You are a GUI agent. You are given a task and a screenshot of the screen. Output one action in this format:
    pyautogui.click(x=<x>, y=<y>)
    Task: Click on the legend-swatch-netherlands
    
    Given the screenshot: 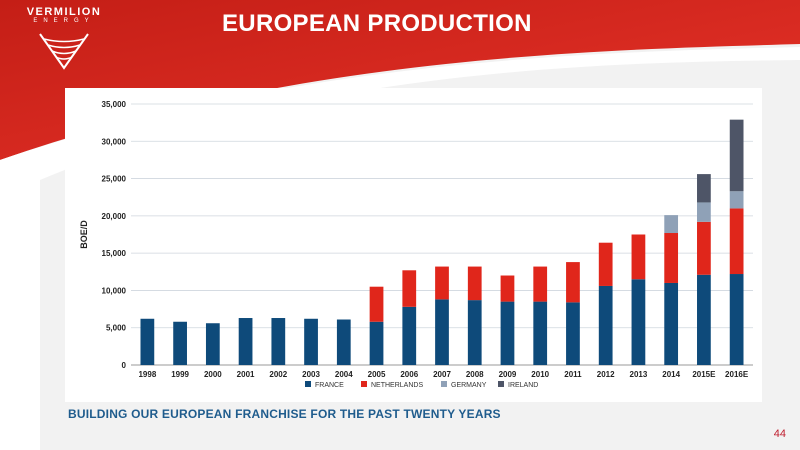 What is the action you would take?
    pyautogui.click(x=364, y=384)
    